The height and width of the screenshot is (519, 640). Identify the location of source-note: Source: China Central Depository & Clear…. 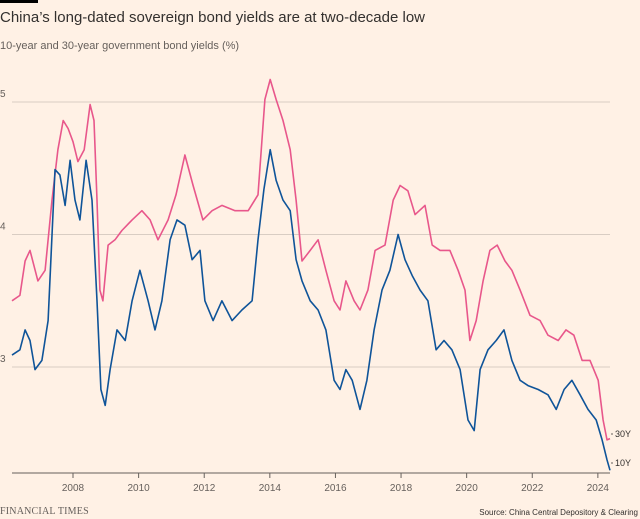
(558, 512).